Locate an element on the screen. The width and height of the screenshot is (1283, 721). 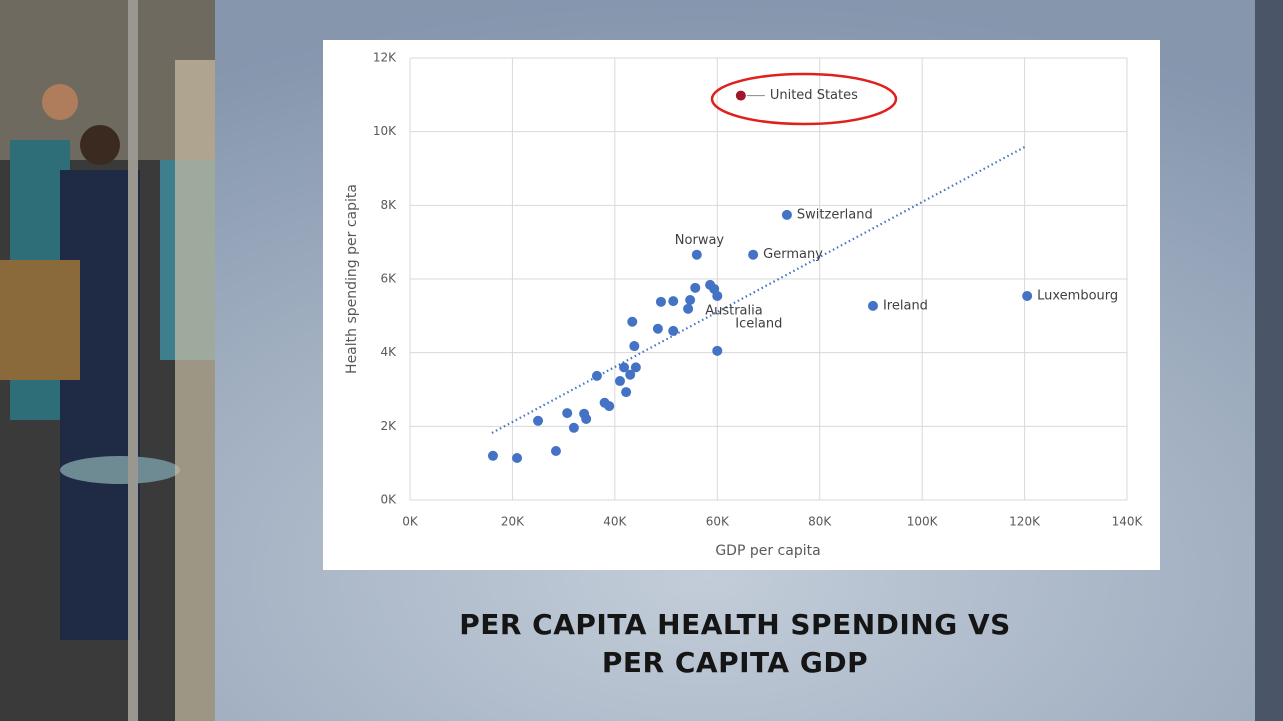
y-tick-label: 2K is located at coordinates (388, 426).